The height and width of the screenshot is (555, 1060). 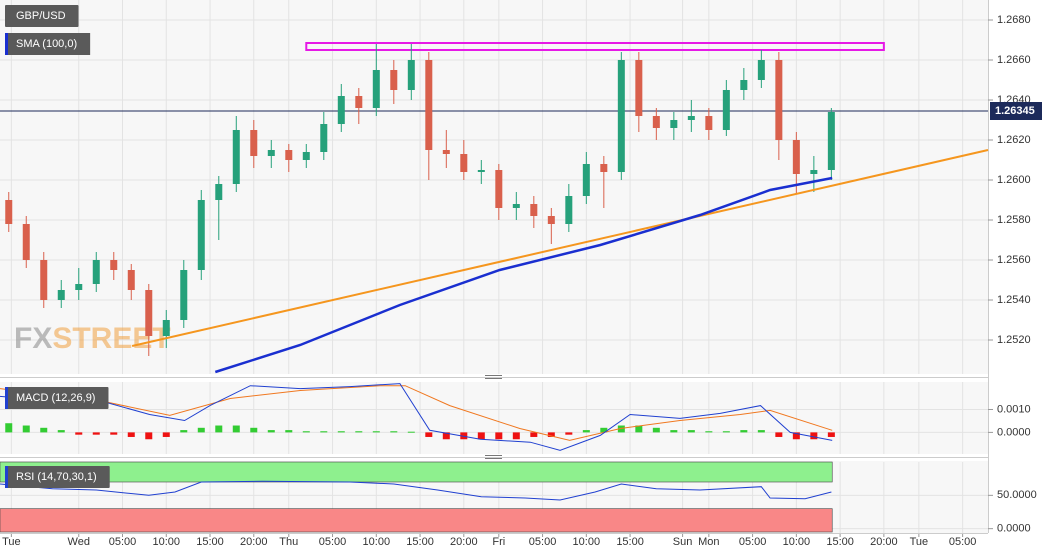 I want to click on macd-panel, so click(x=494, y=418).